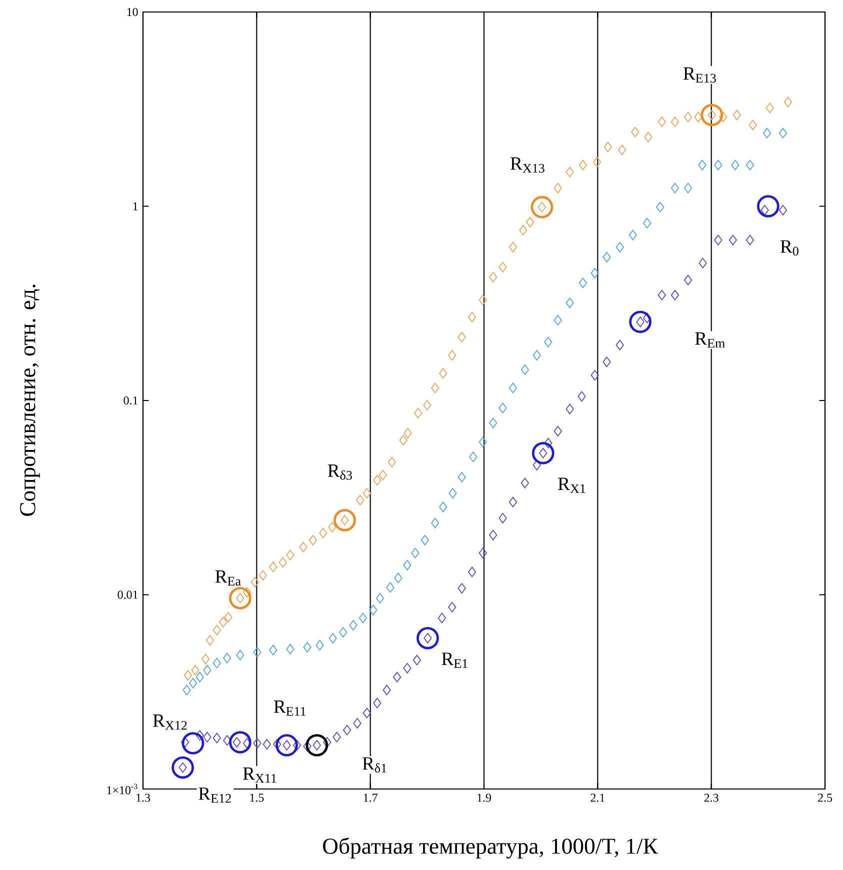  Describe the element at coordinates (371, 798) in the screenshot. I see `x-tick-label: 1.7` at that location.